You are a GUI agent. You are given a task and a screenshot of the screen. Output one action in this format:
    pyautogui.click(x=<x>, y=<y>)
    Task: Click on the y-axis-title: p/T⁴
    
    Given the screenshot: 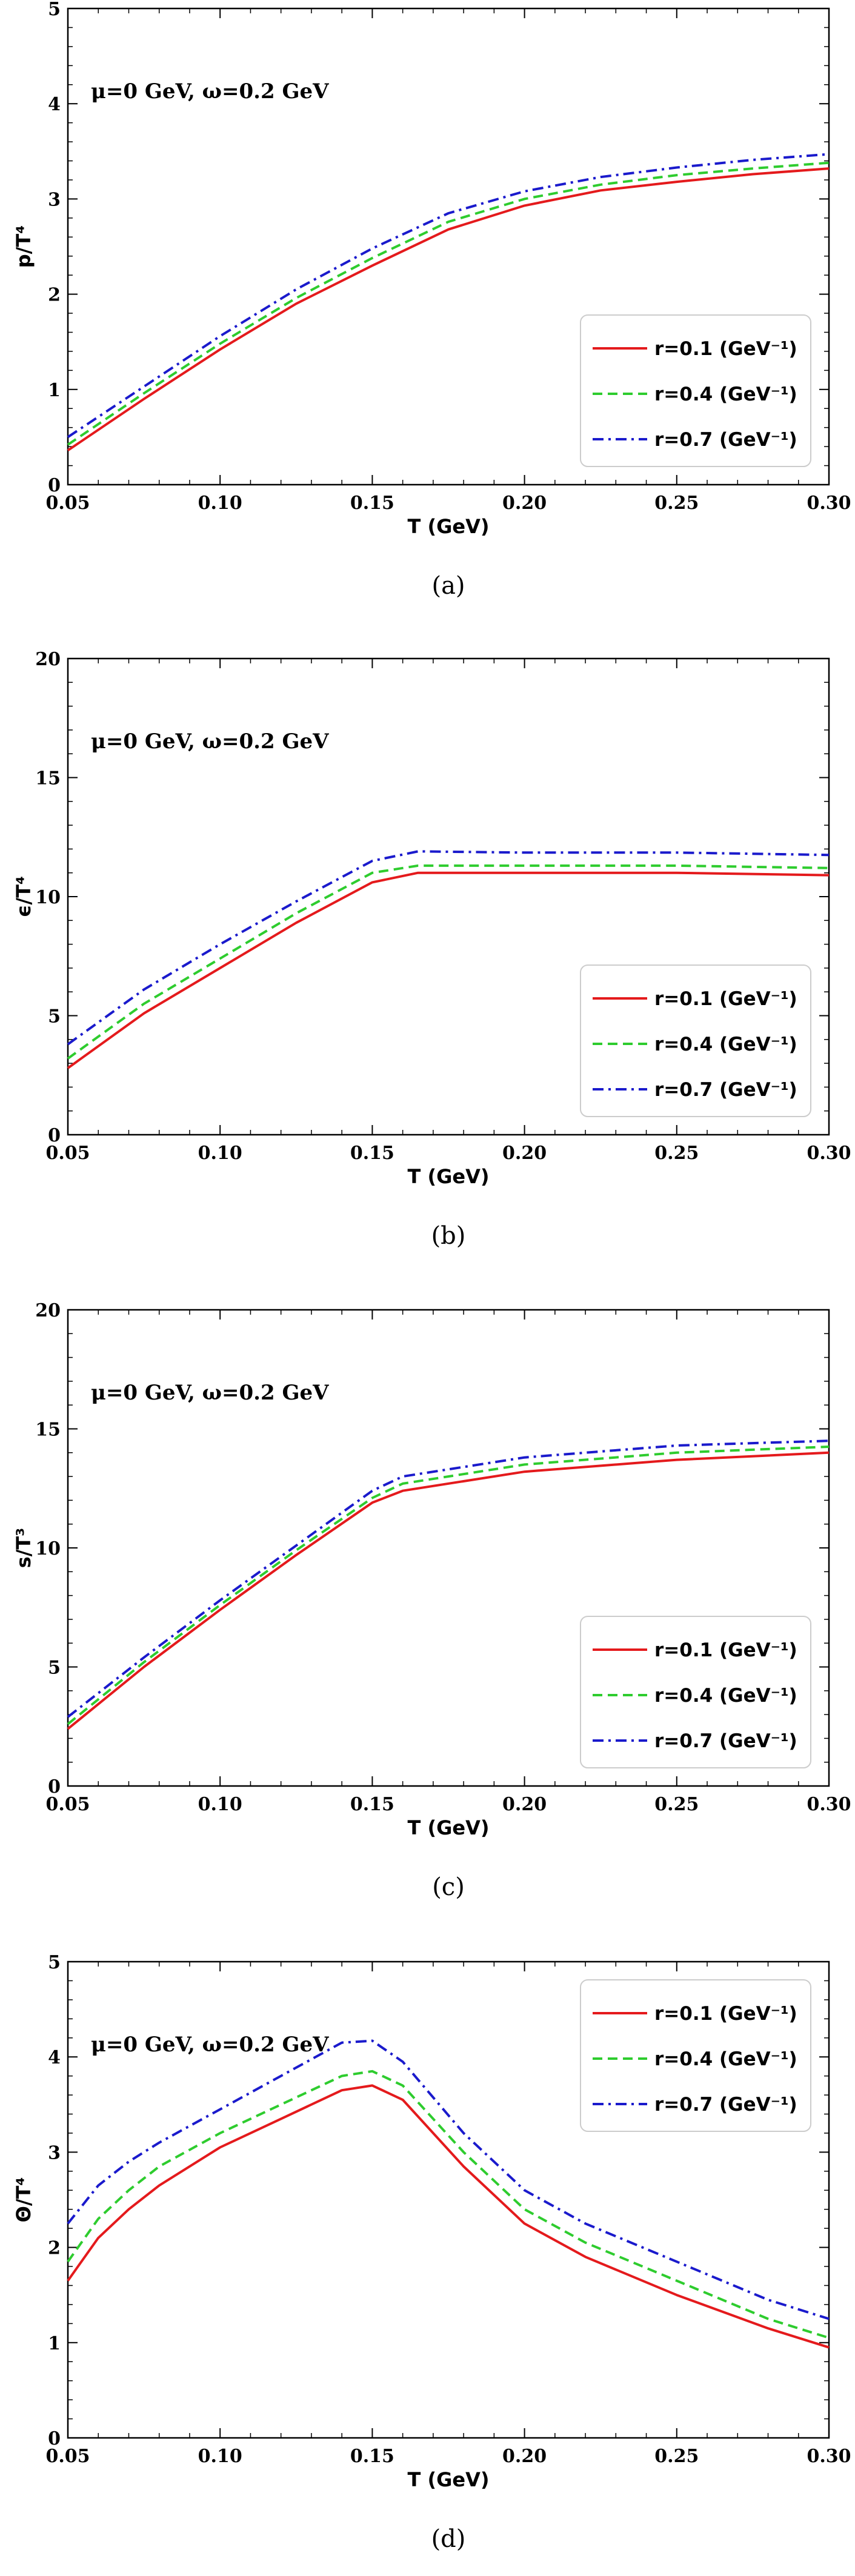 What is the action you would take?
    pyautogui.click(x=24, y=247)
    